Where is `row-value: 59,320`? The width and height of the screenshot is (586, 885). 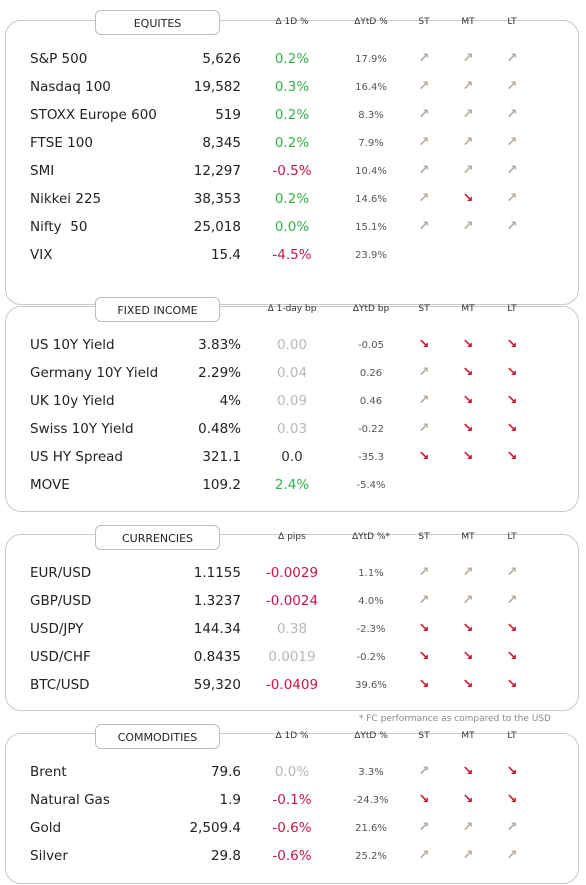
row-value: 59,320 is located at coordinates (217, 685).